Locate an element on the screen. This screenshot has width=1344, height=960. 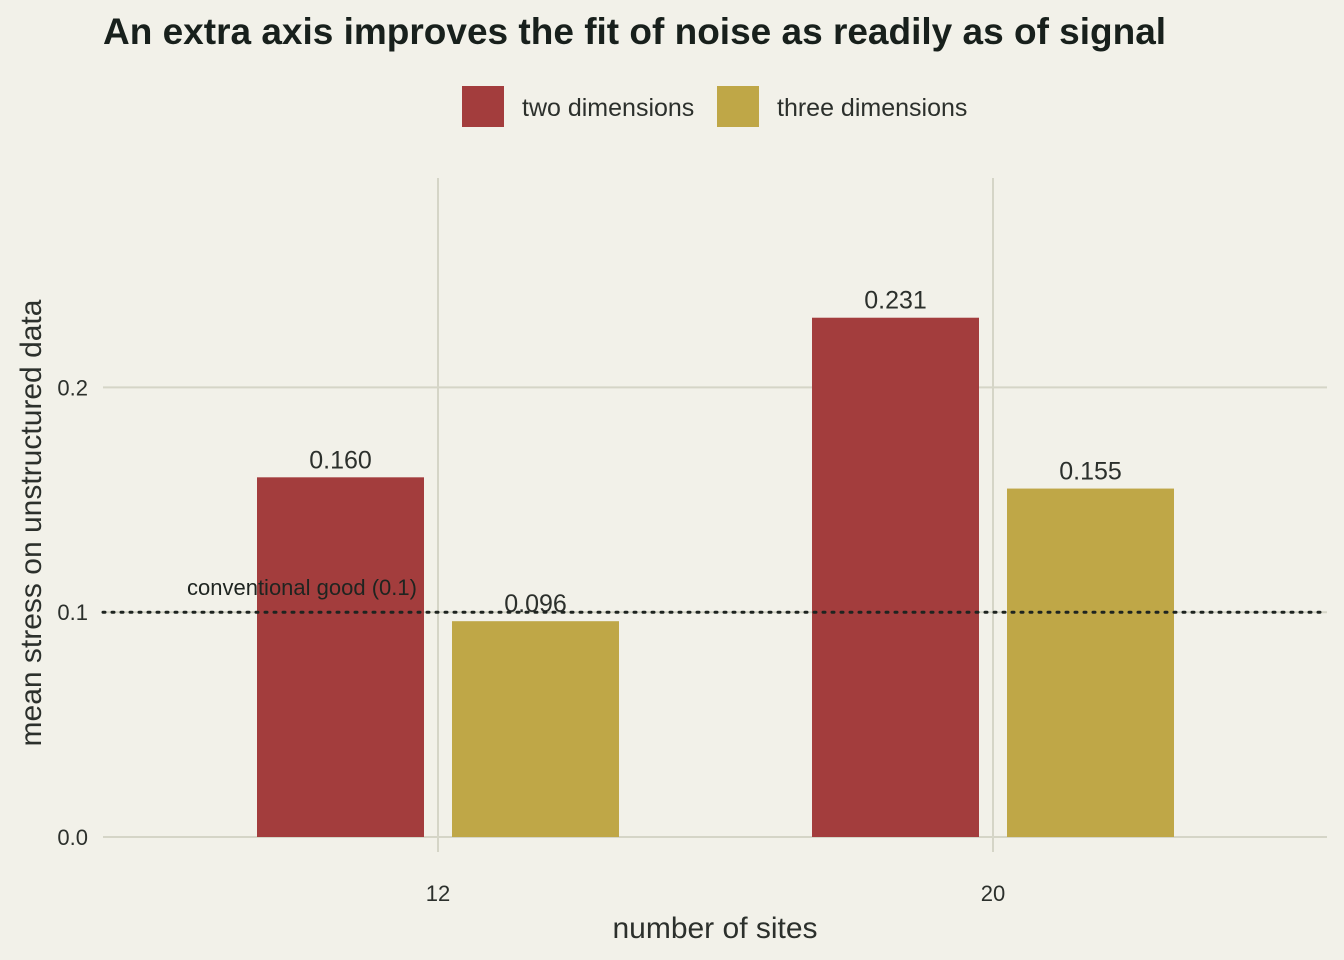
y-tick-label: 0.0 is located at coordinates (72, 837).